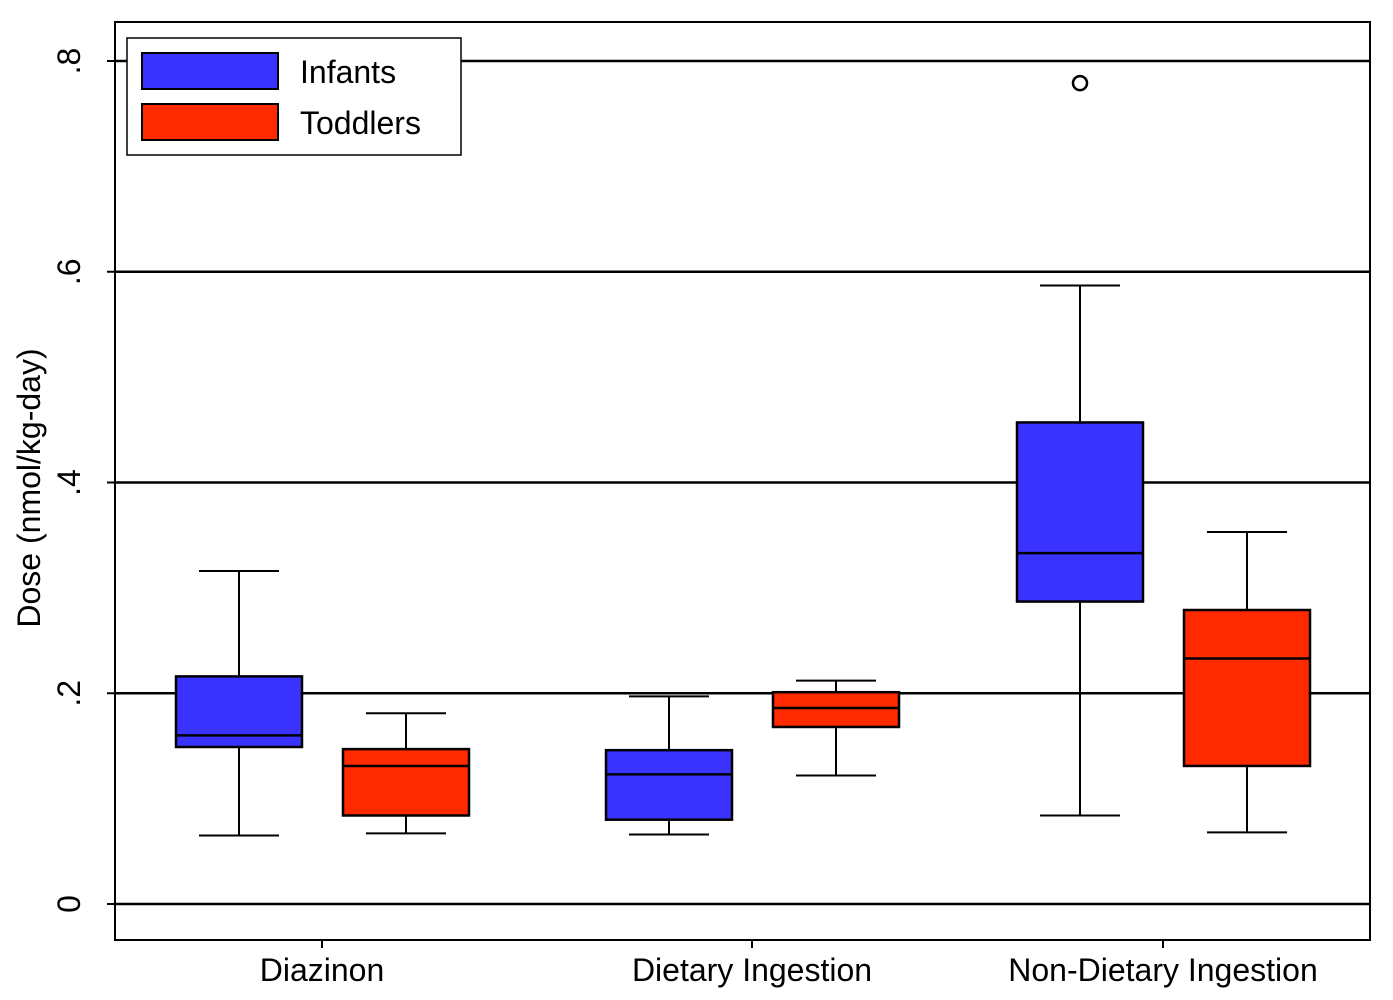  I want to click on x-category-label-1: Dietary Ingestion, so click(752, 970).